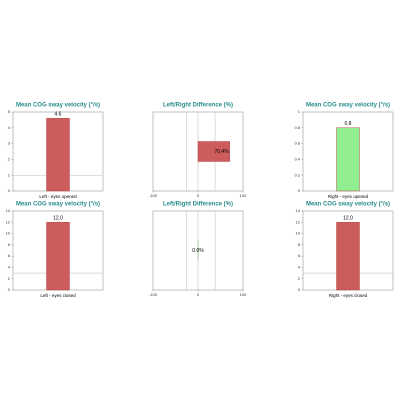  Describe the element at coordinates (297, 127) in the screenshot. I see `y-tick-label: 0.8` at that location.